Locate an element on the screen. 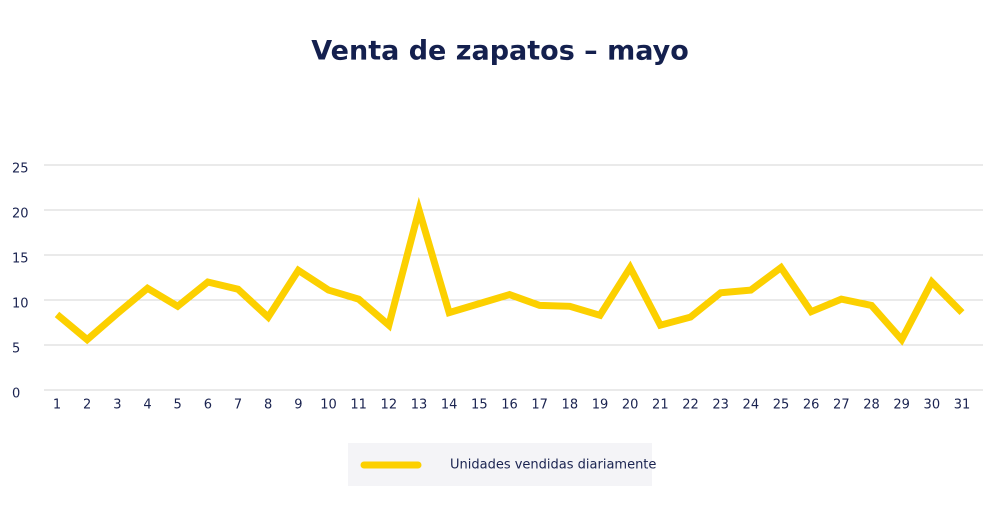 The image size is (1000, 525). x-tick-label: 15 is located at coordinates (479, 405).